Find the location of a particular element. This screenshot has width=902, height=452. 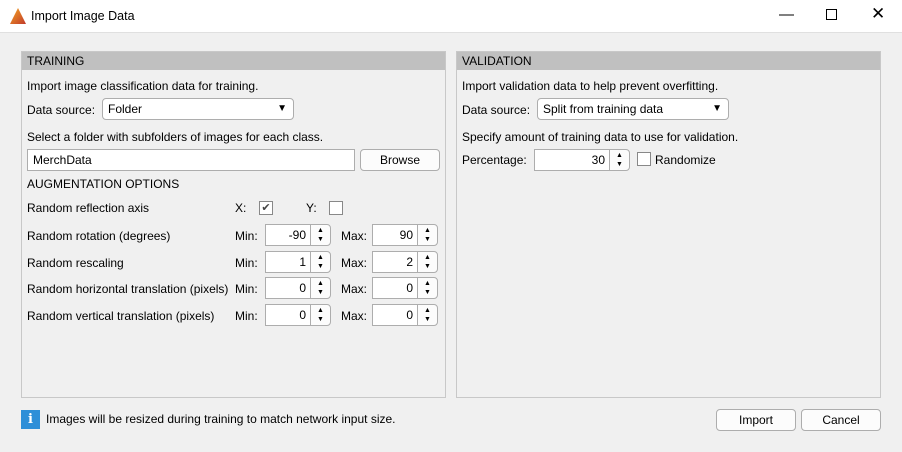

max-value: 90 is located at coordinates (395, 235).